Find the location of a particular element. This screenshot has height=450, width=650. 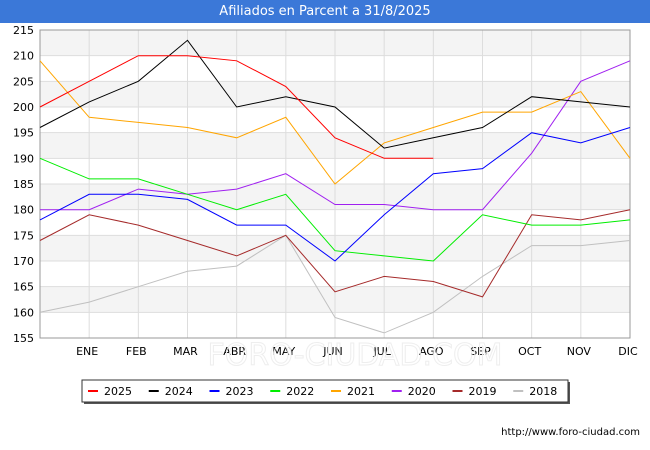

y-tick-label: 200 is located at coordinates (23, 107).